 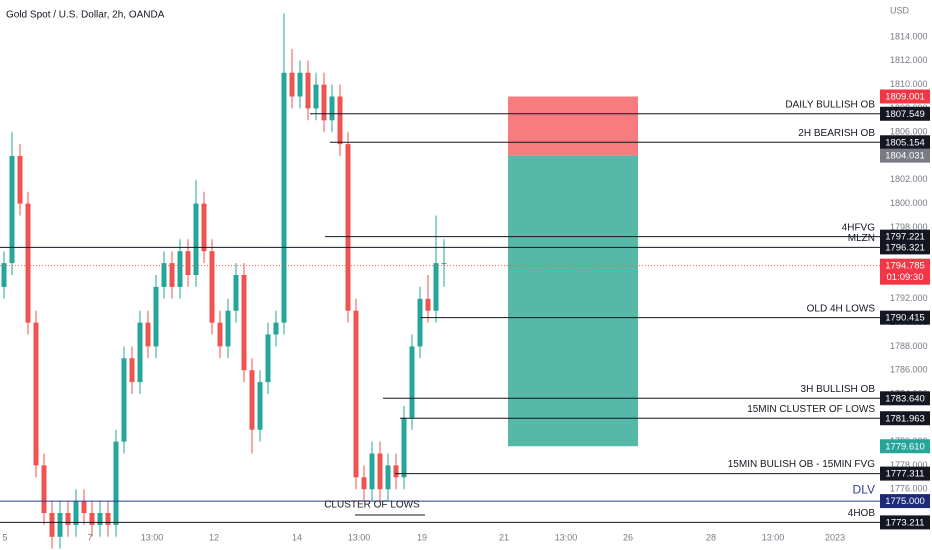 I want to click on level-label: DAILY BULLISH OB, so click(x=830, y=104).